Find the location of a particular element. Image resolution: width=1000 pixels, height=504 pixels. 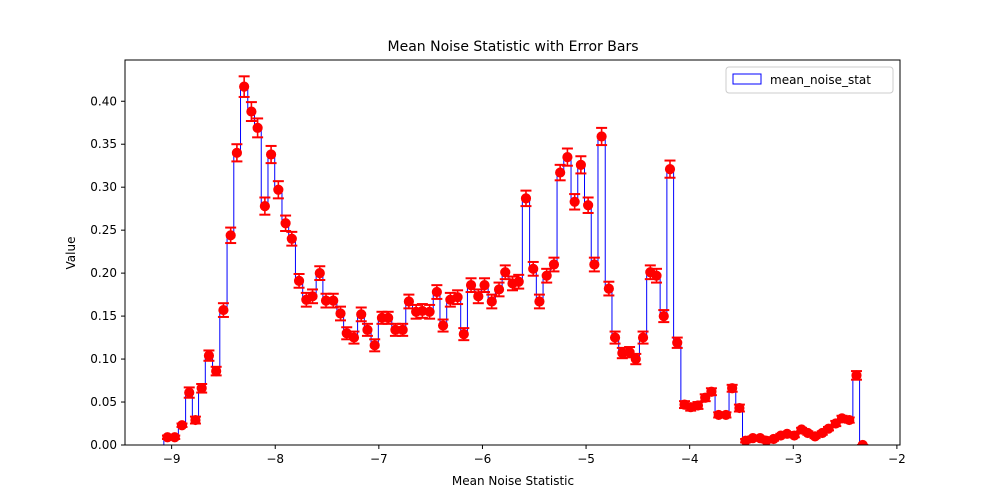

y-tick-label: 0.30 is located at coordinates (103, 187).